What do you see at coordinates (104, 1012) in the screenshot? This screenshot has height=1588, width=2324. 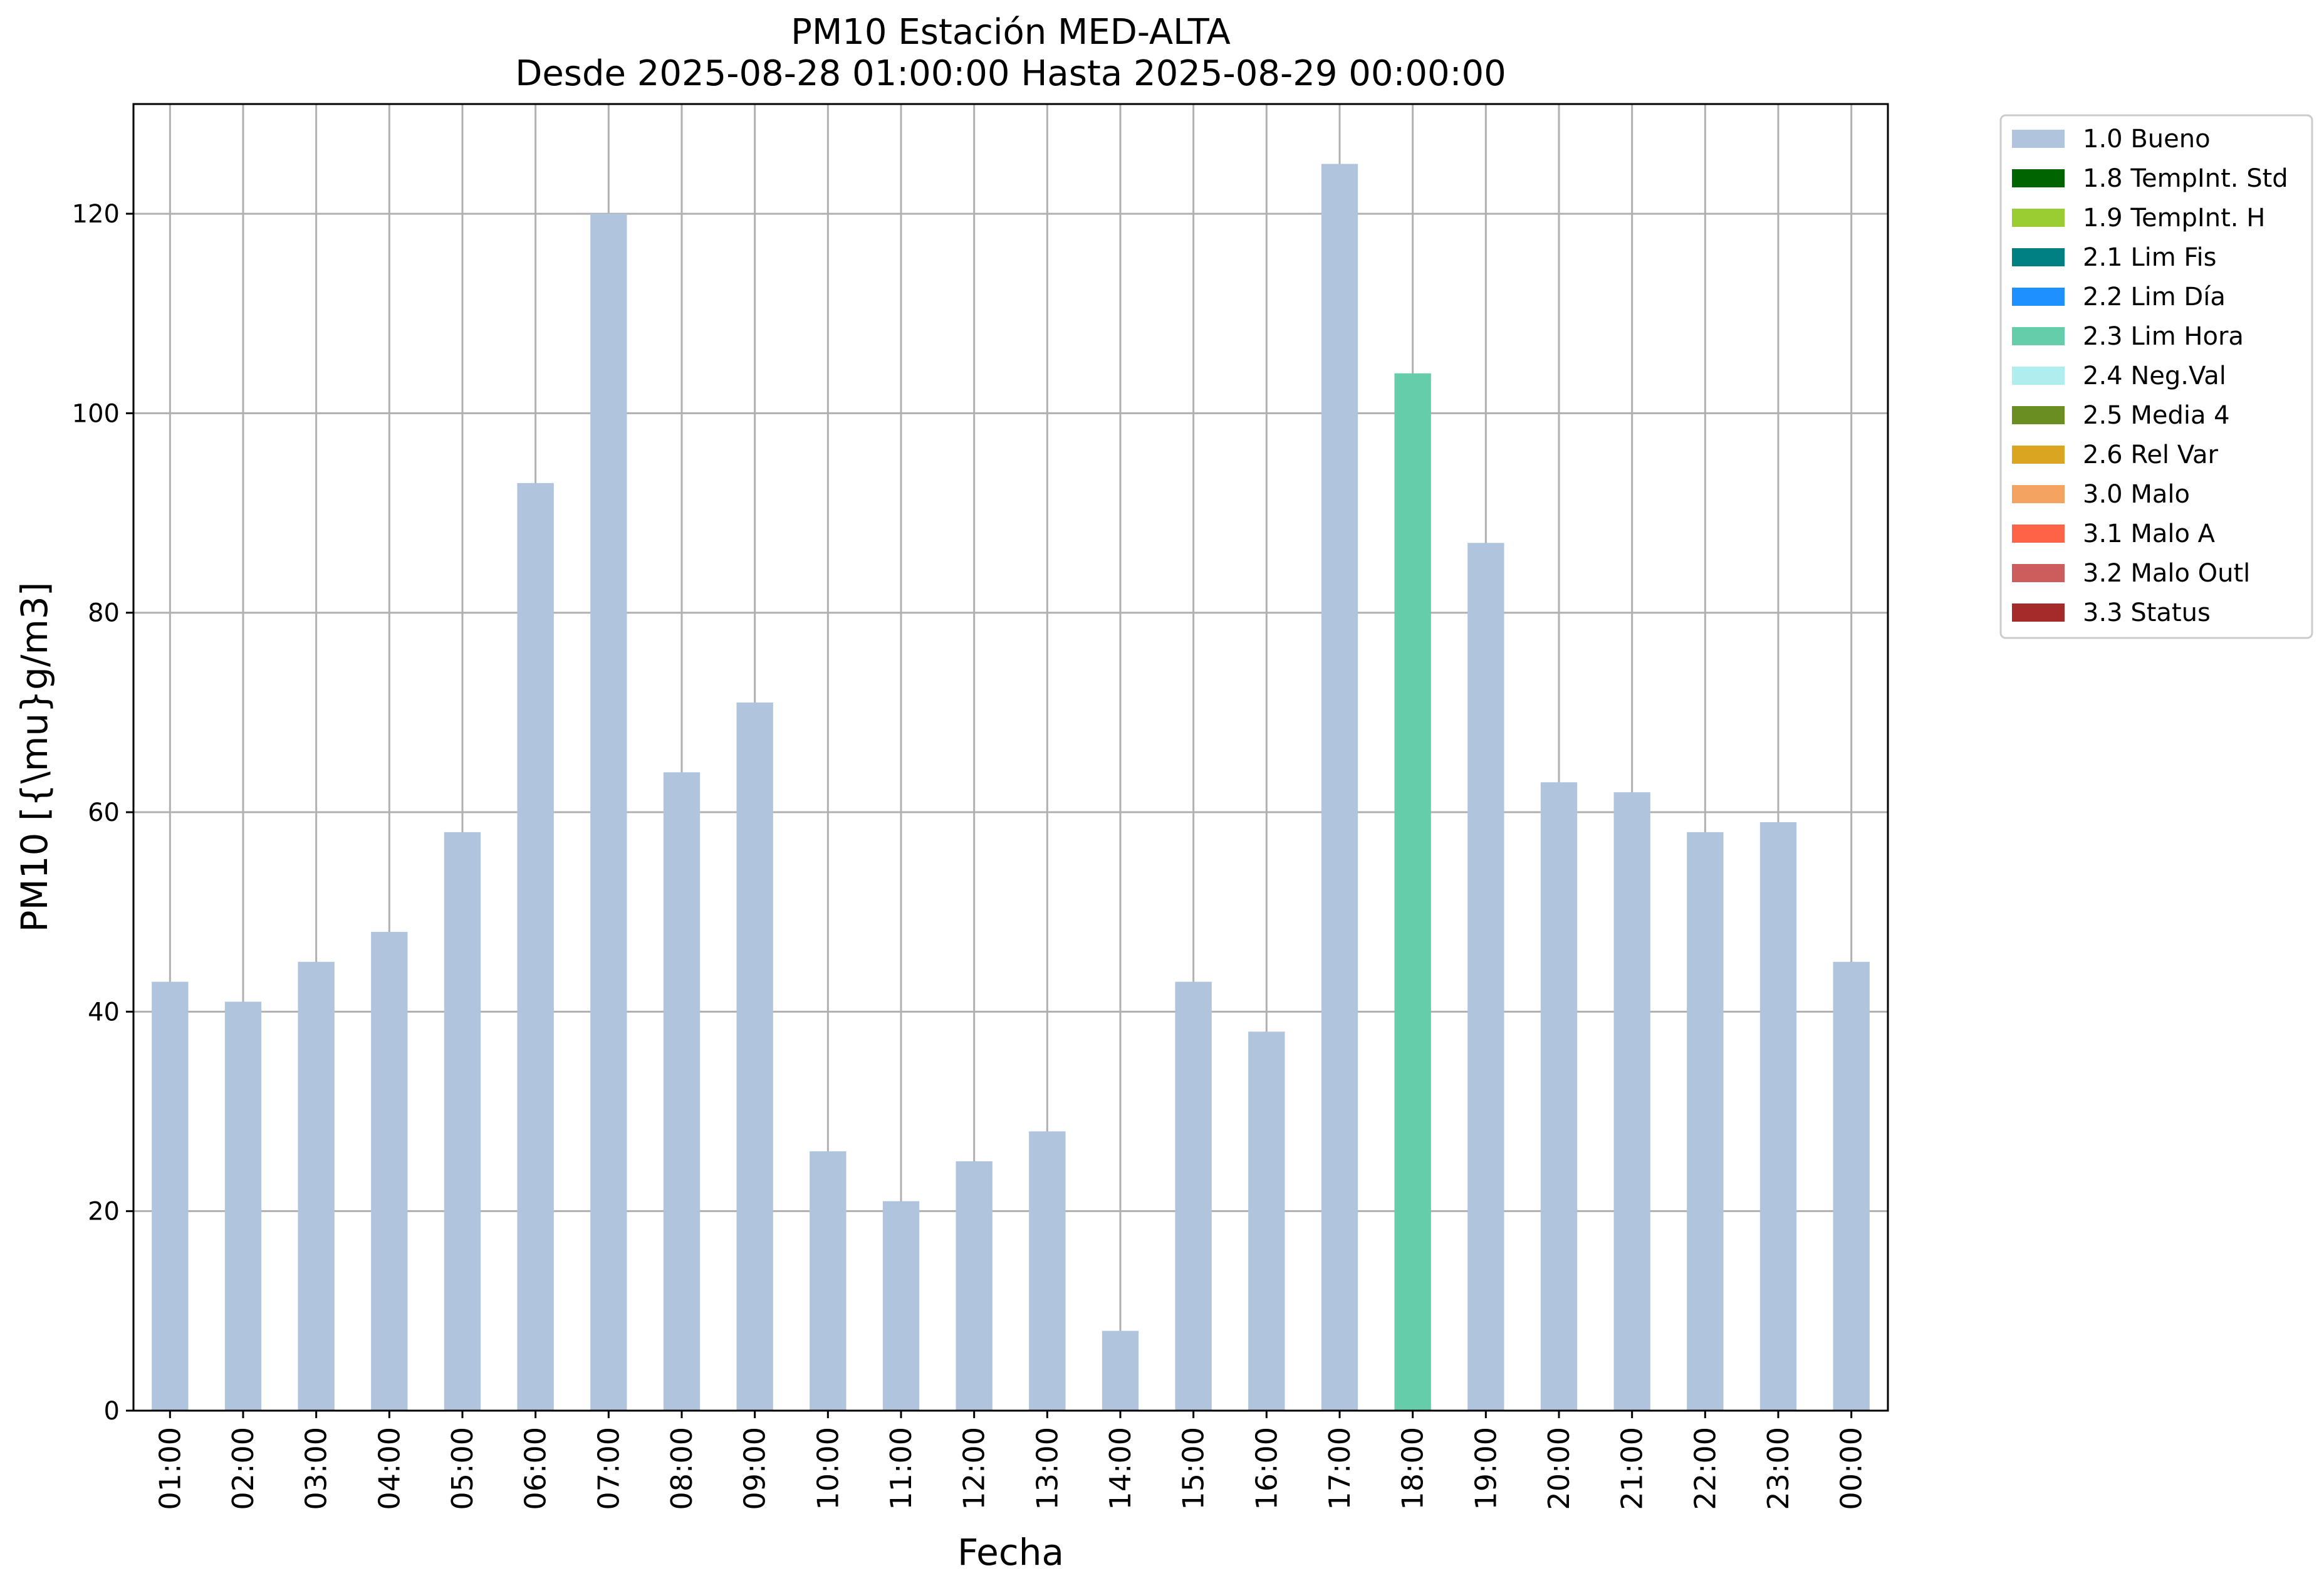 I see `y-tick-label: 40` at bounding box center [104, 1012].